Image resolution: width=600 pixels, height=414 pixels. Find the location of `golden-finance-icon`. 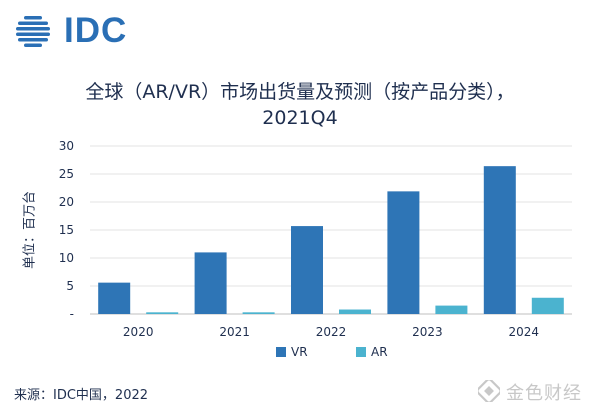

golden-finance-icon is located at coordinates (489, 391).